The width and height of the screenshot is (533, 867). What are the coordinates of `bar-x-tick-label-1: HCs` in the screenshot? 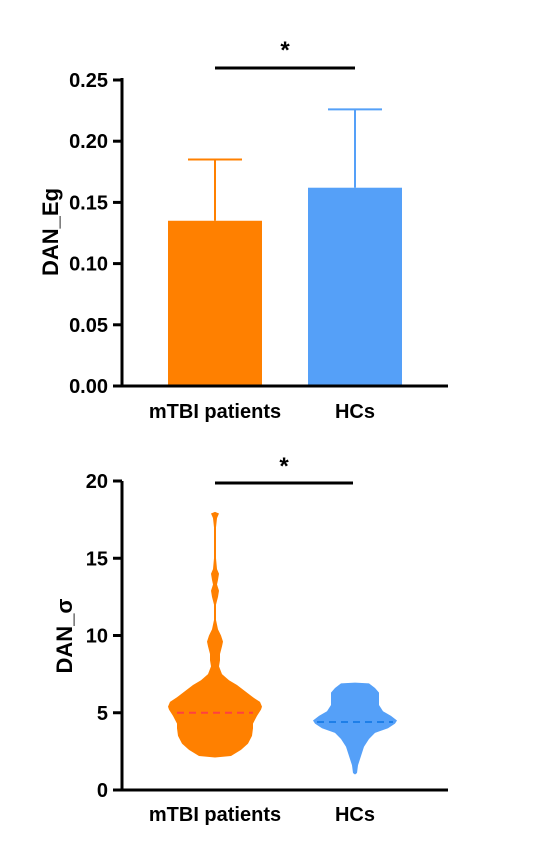 It's located at (355, 412).